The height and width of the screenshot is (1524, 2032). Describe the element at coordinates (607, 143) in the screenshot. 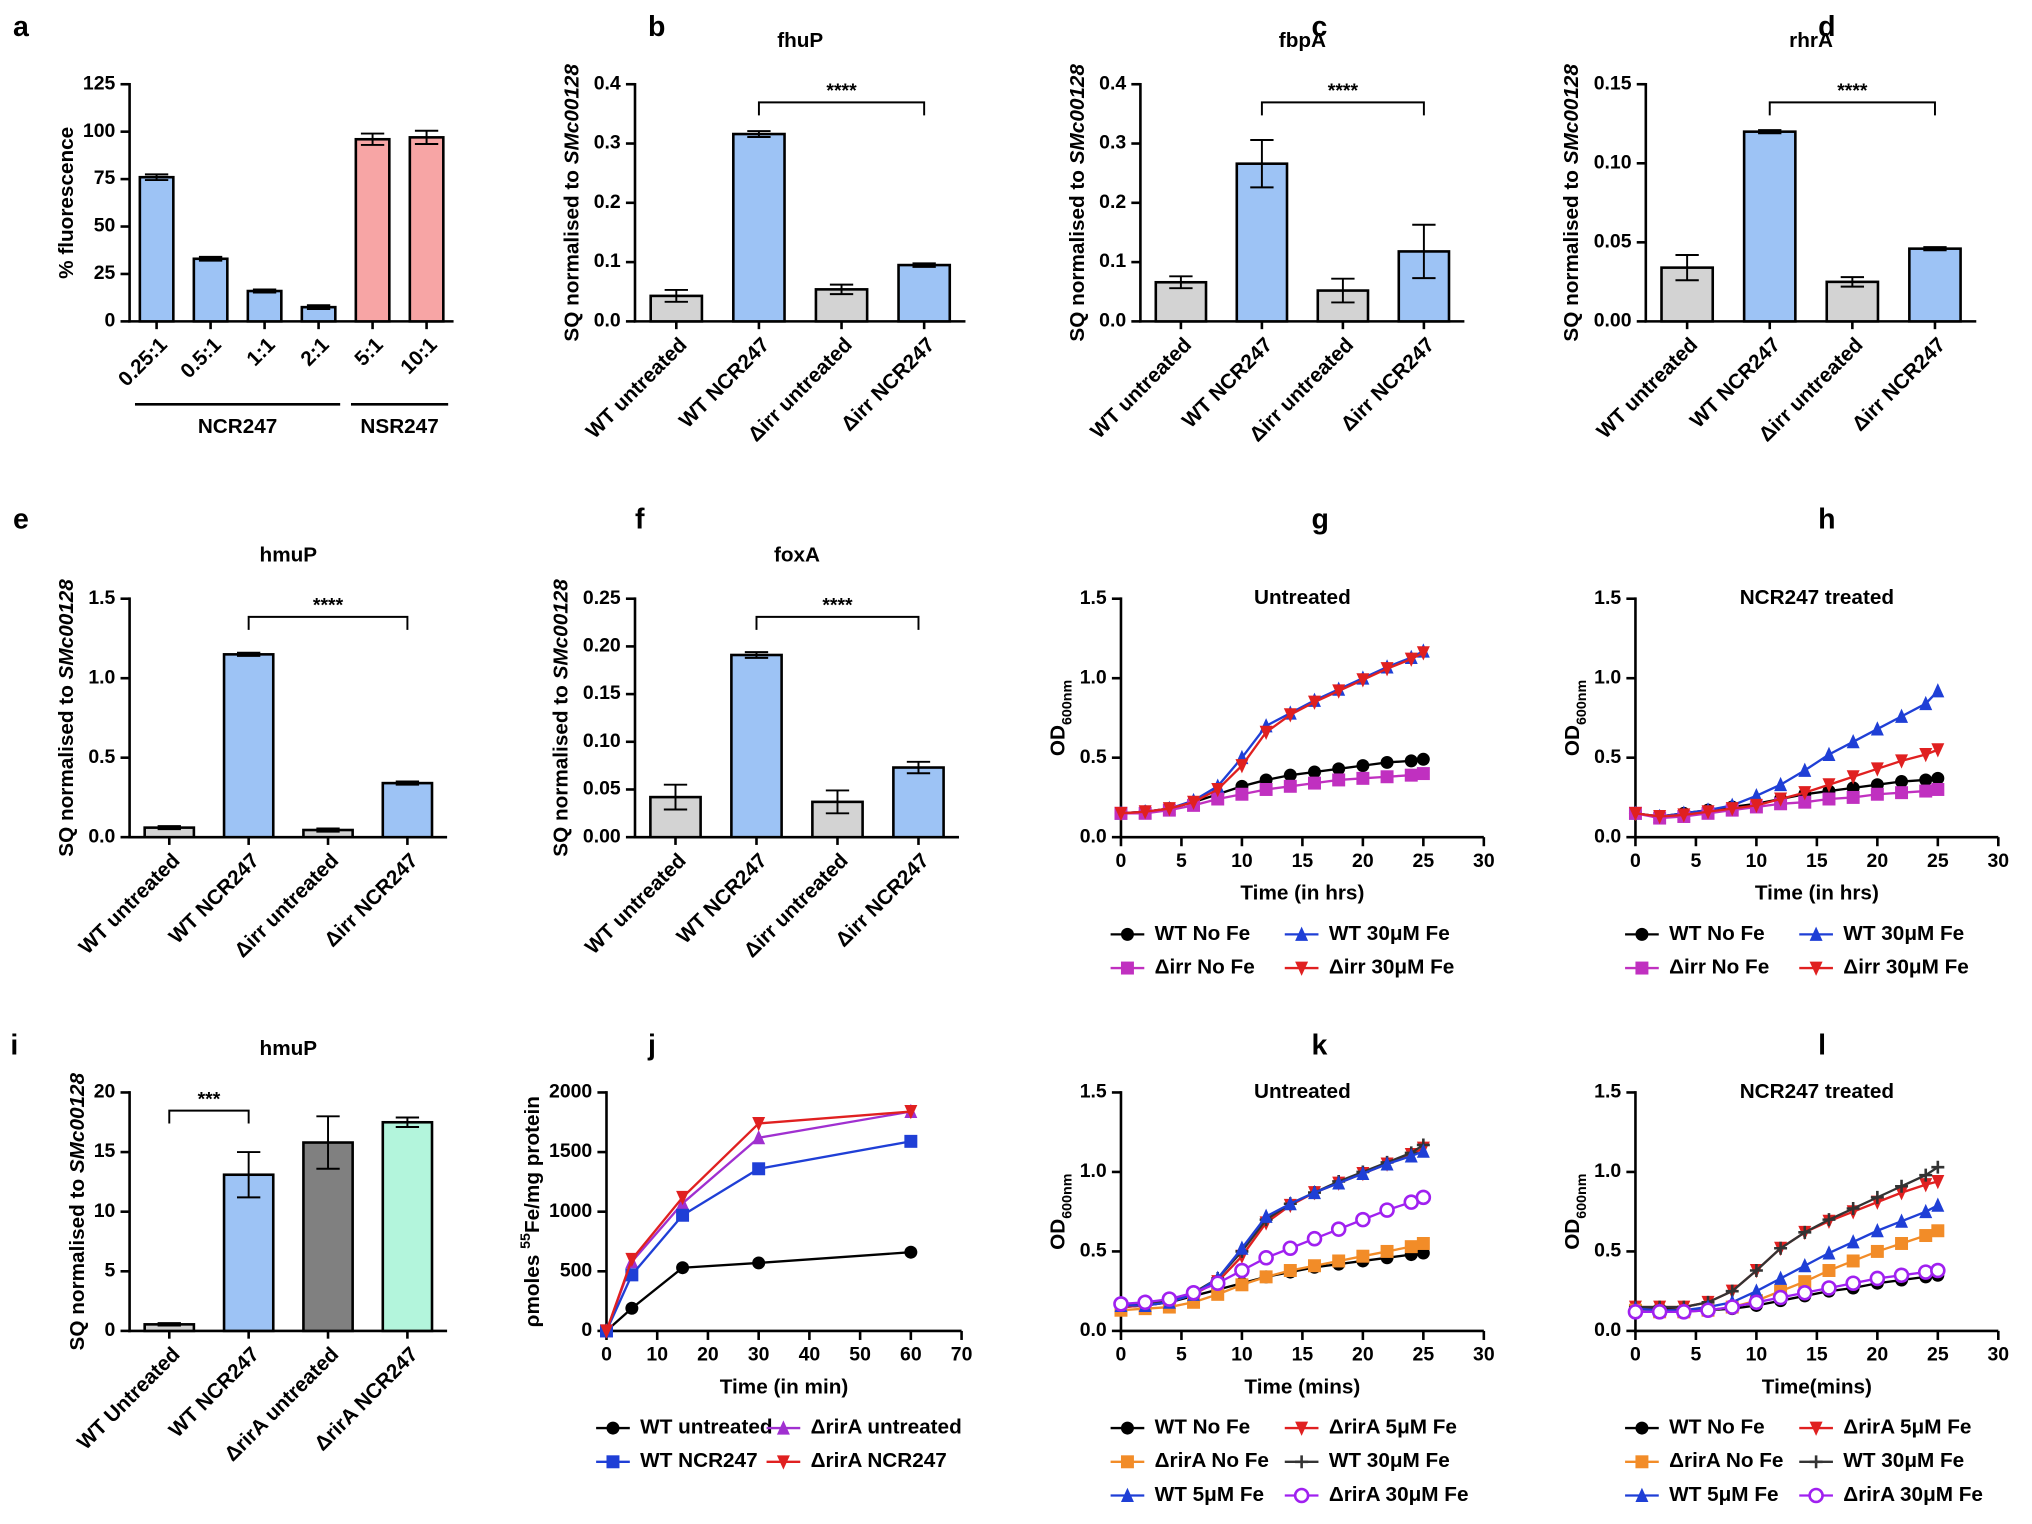

I see `y-tick-label: 0.3` at that location.